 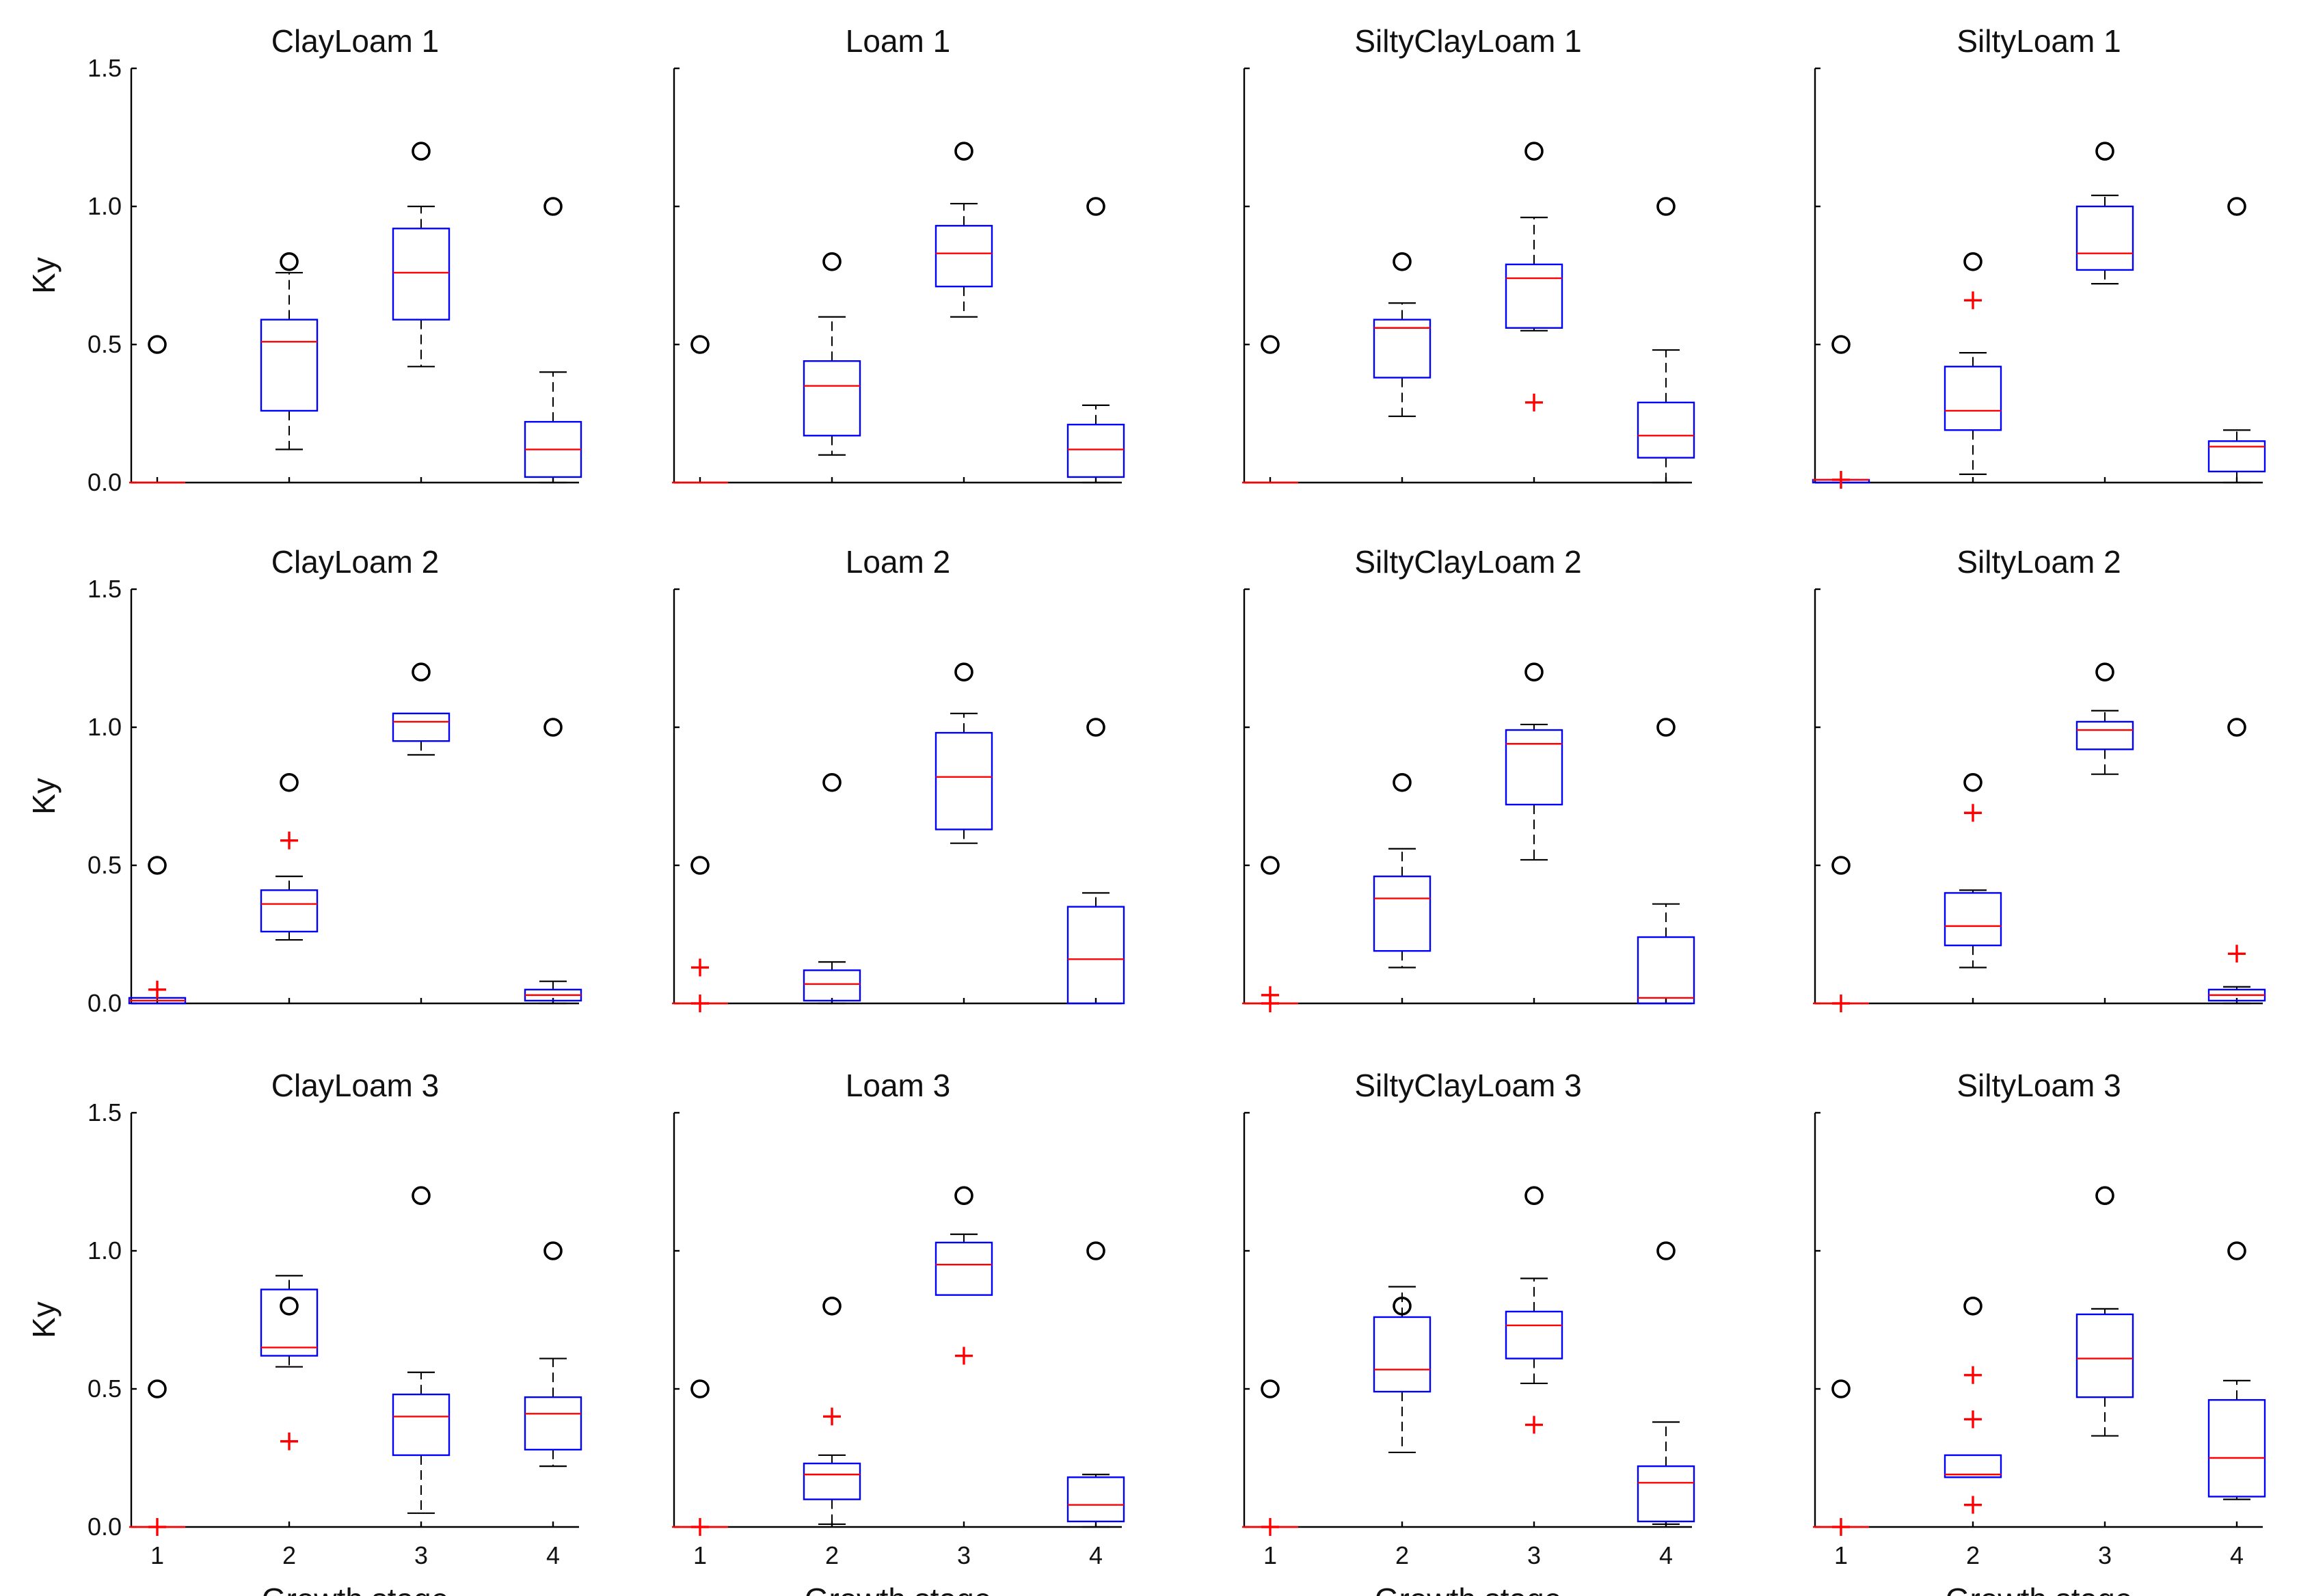 I want to click on panel-2: Loam 1, so click(x=899, y=254).